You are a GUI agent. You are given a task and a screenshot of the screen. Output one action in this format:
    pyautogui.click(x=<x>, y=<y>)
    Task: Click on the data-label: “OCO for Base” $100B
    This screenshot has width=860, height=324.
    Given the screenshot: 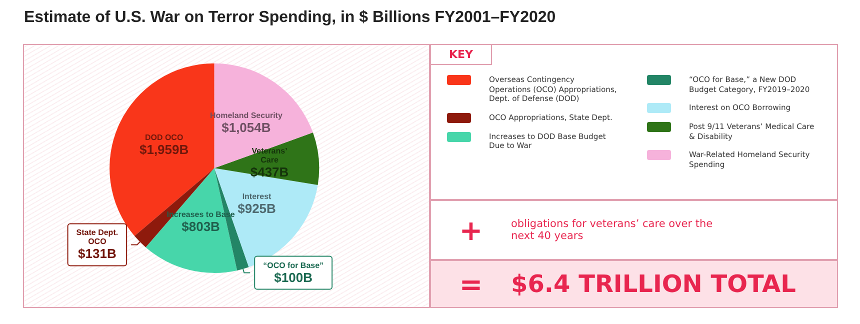 What is the action you would take?
    pyautogui.click(x=293, y=272)
    